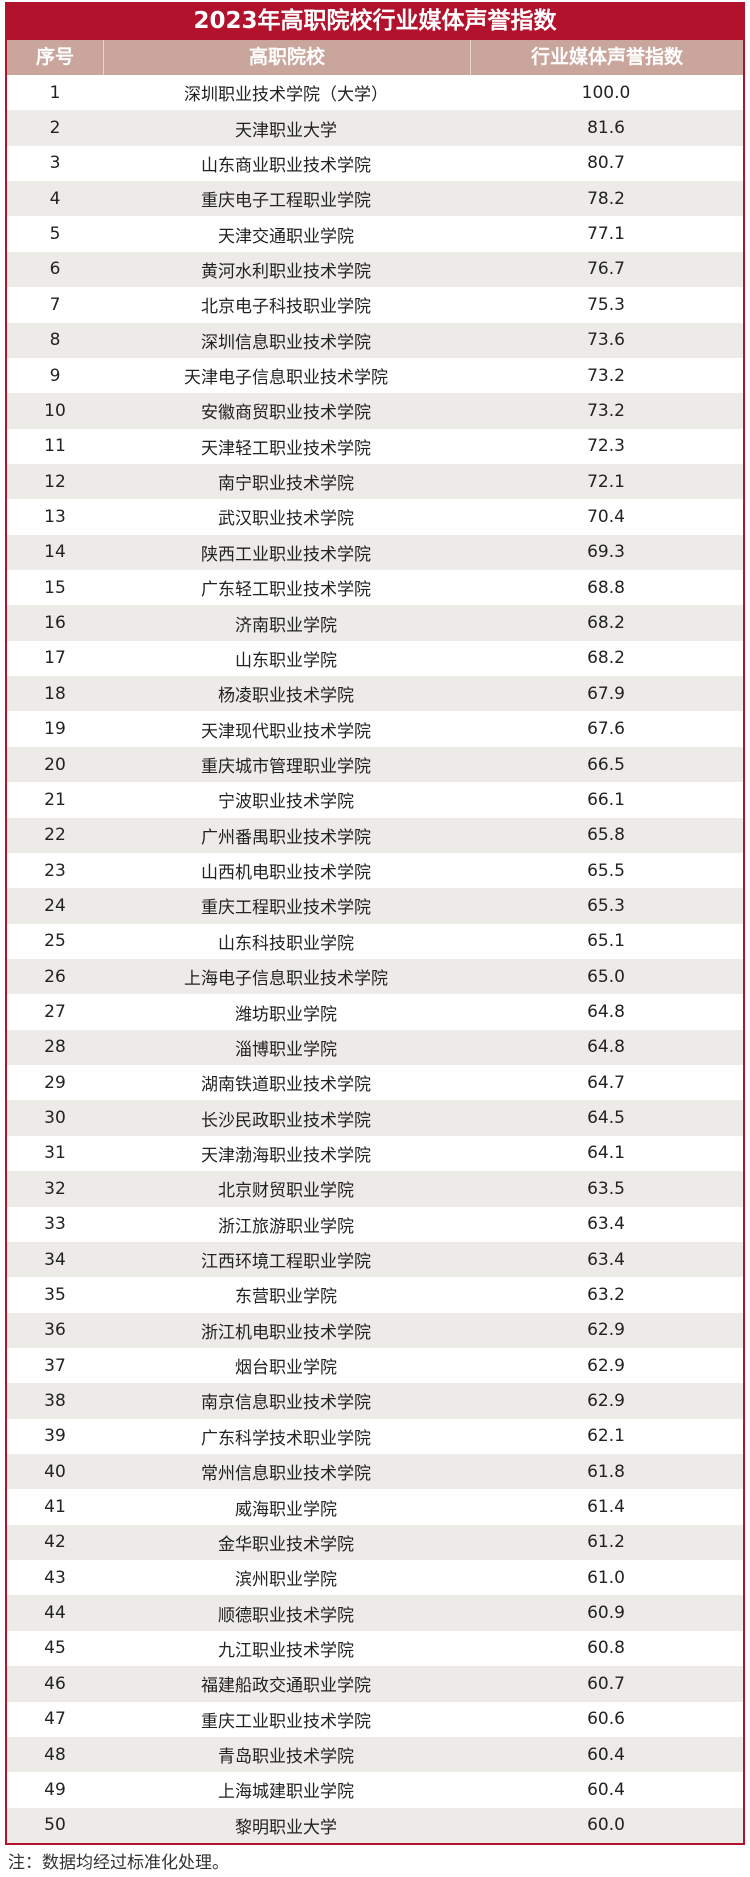 The height and width of the screenshot is (1877, 750). I want to click on school-cell: 陕西工业职业技术学院, so click(286, 554).